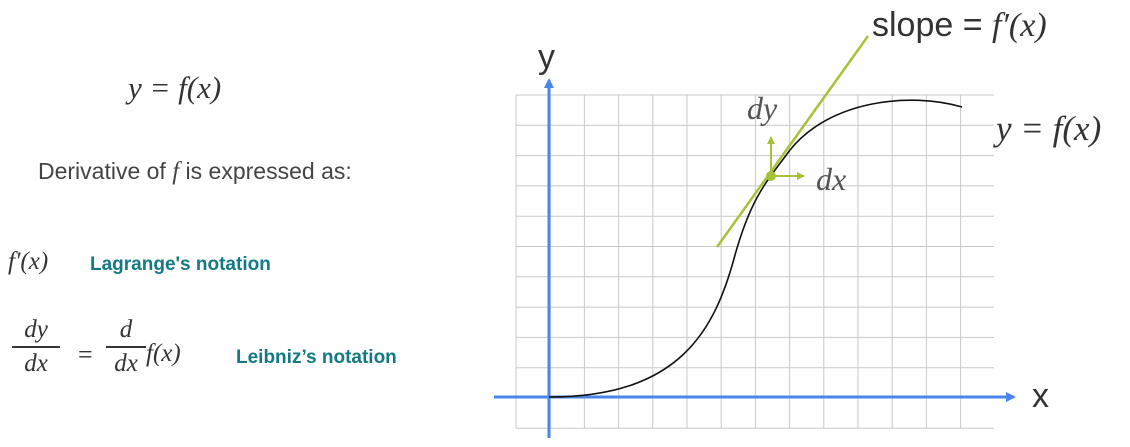  I want to click on curve-label: y = f(x), so click(1047, 128).